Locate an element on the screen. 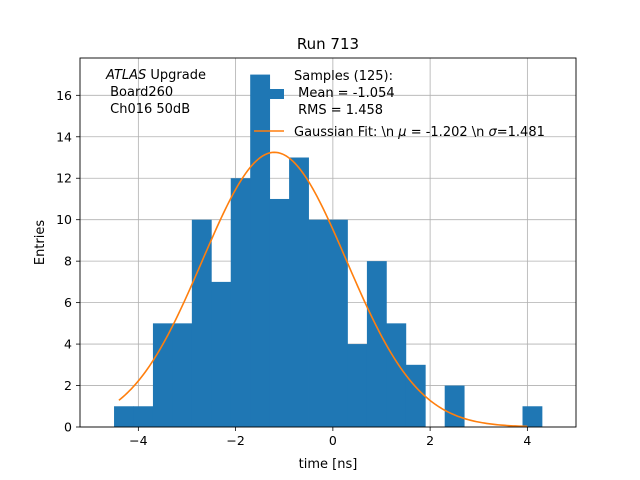 The height and width of the screenshot is (480, 640). y-tick-label: 14 is located at coordinates (64, 136).